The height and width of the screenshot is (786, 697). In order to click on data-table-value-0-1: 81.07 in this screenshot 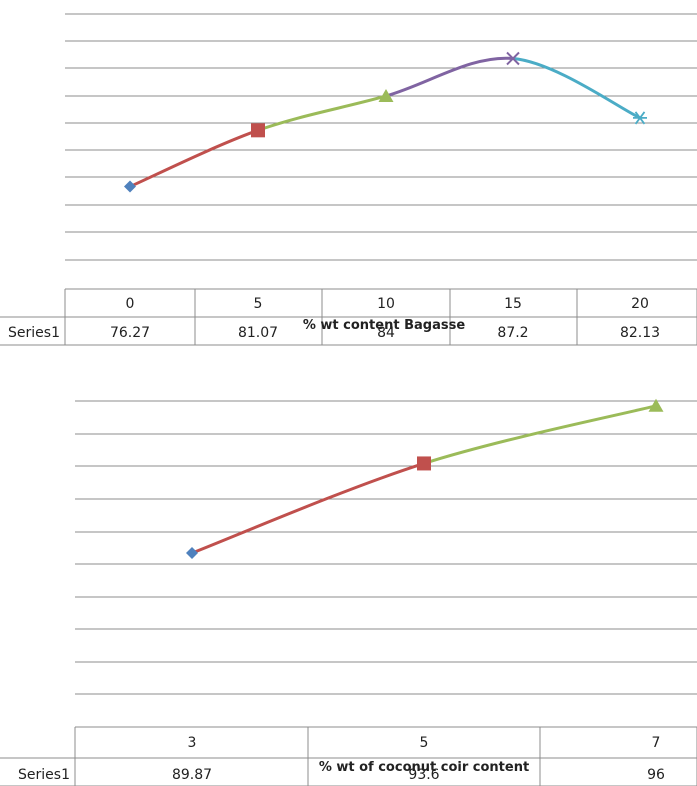, I will do `click(258, 333)`.